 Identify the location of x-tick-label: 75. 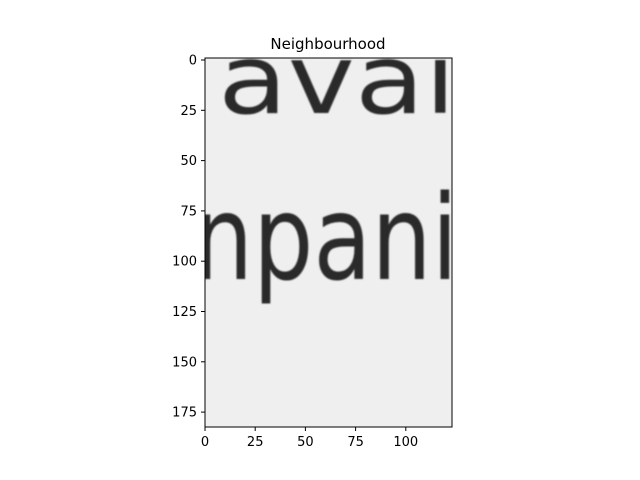
(355, 442).